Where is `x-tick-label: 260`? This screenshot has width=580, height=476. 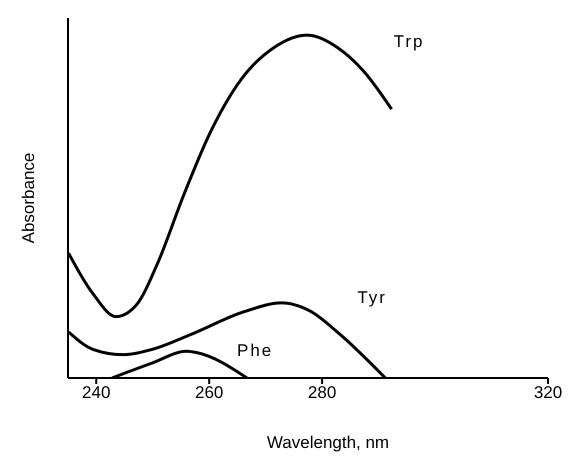 x-tick-label: 260 is located at coordinates (209, 392).